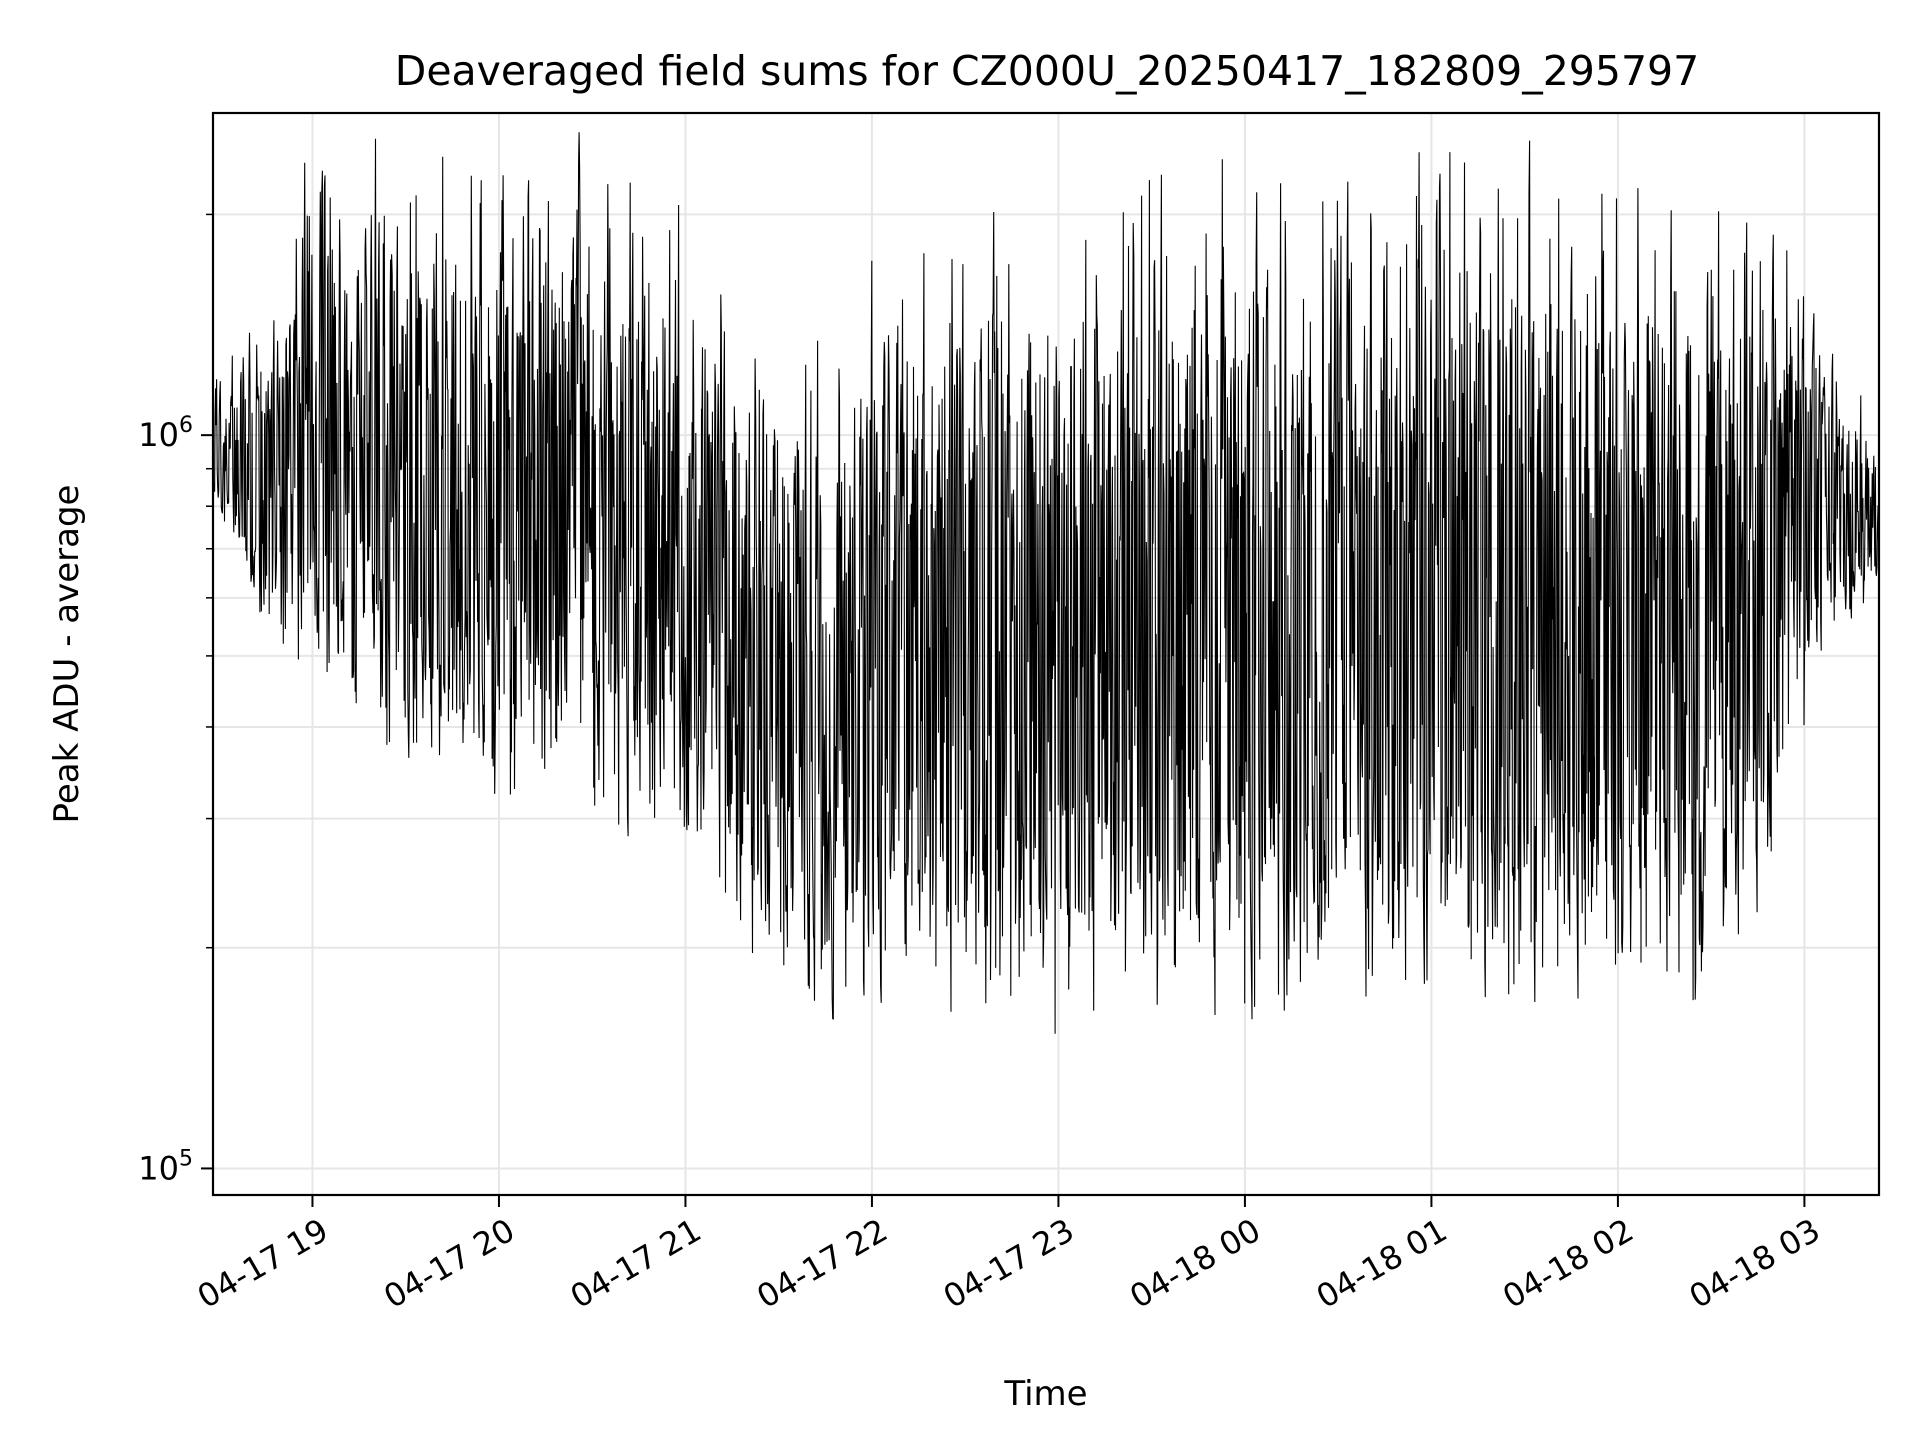  Describe the element at coordinates (1045, 1394) in the screenshot. I see `x-axis-label: Time` at that location.